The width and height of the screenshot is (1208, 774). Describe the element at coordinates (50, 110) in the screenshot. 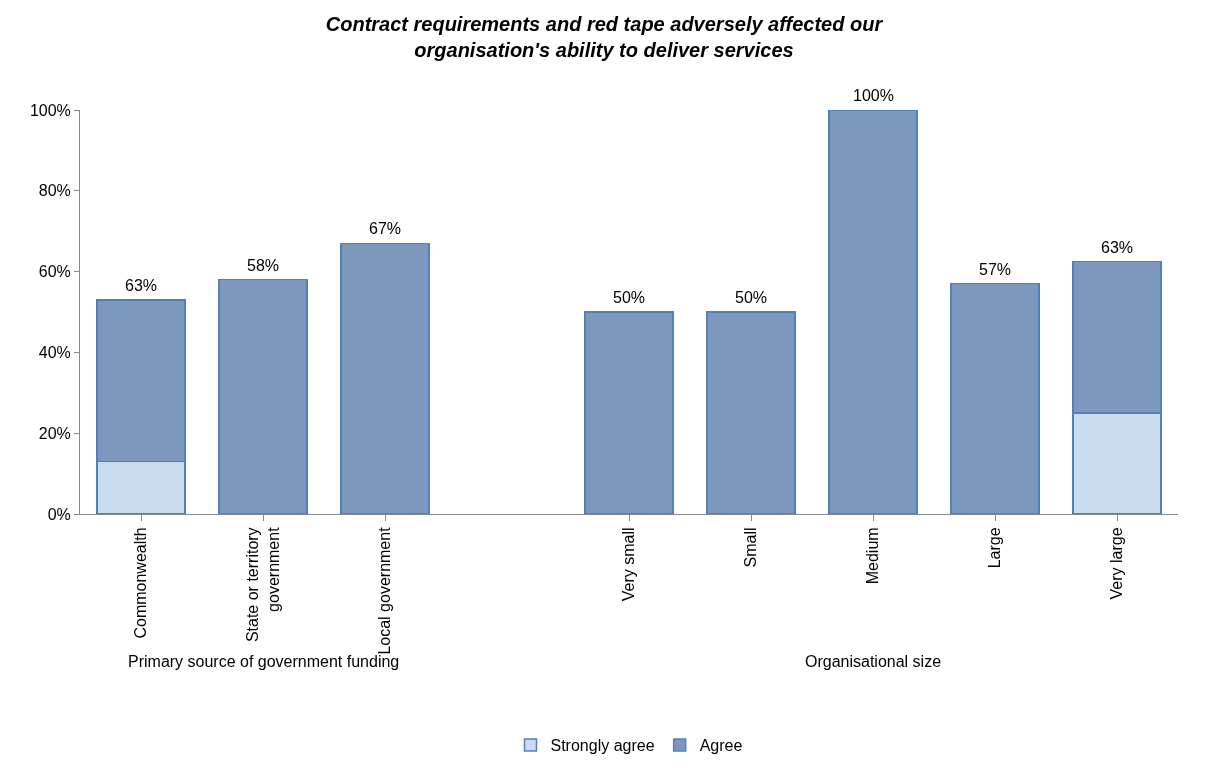

I see `y-tick-label: 100%` at that location.